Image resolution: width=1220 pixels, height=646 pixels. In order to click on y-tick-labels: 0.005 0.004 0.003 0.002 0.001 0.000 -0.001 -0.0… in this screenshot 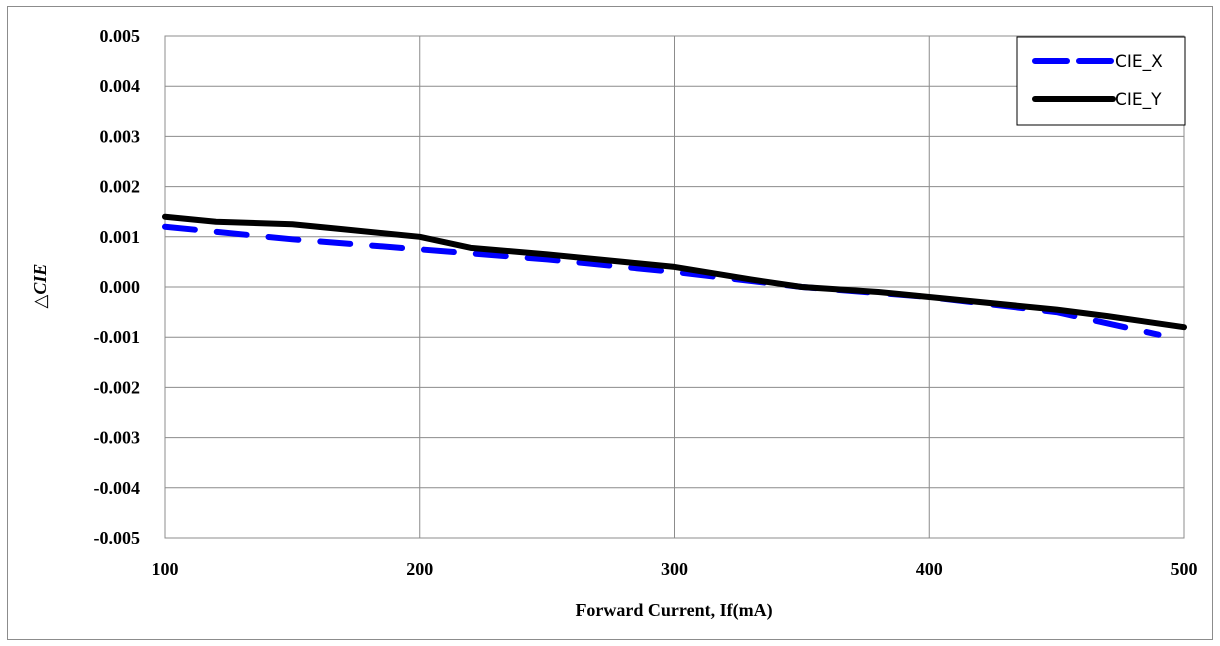, I will do `click(117, 287)`.